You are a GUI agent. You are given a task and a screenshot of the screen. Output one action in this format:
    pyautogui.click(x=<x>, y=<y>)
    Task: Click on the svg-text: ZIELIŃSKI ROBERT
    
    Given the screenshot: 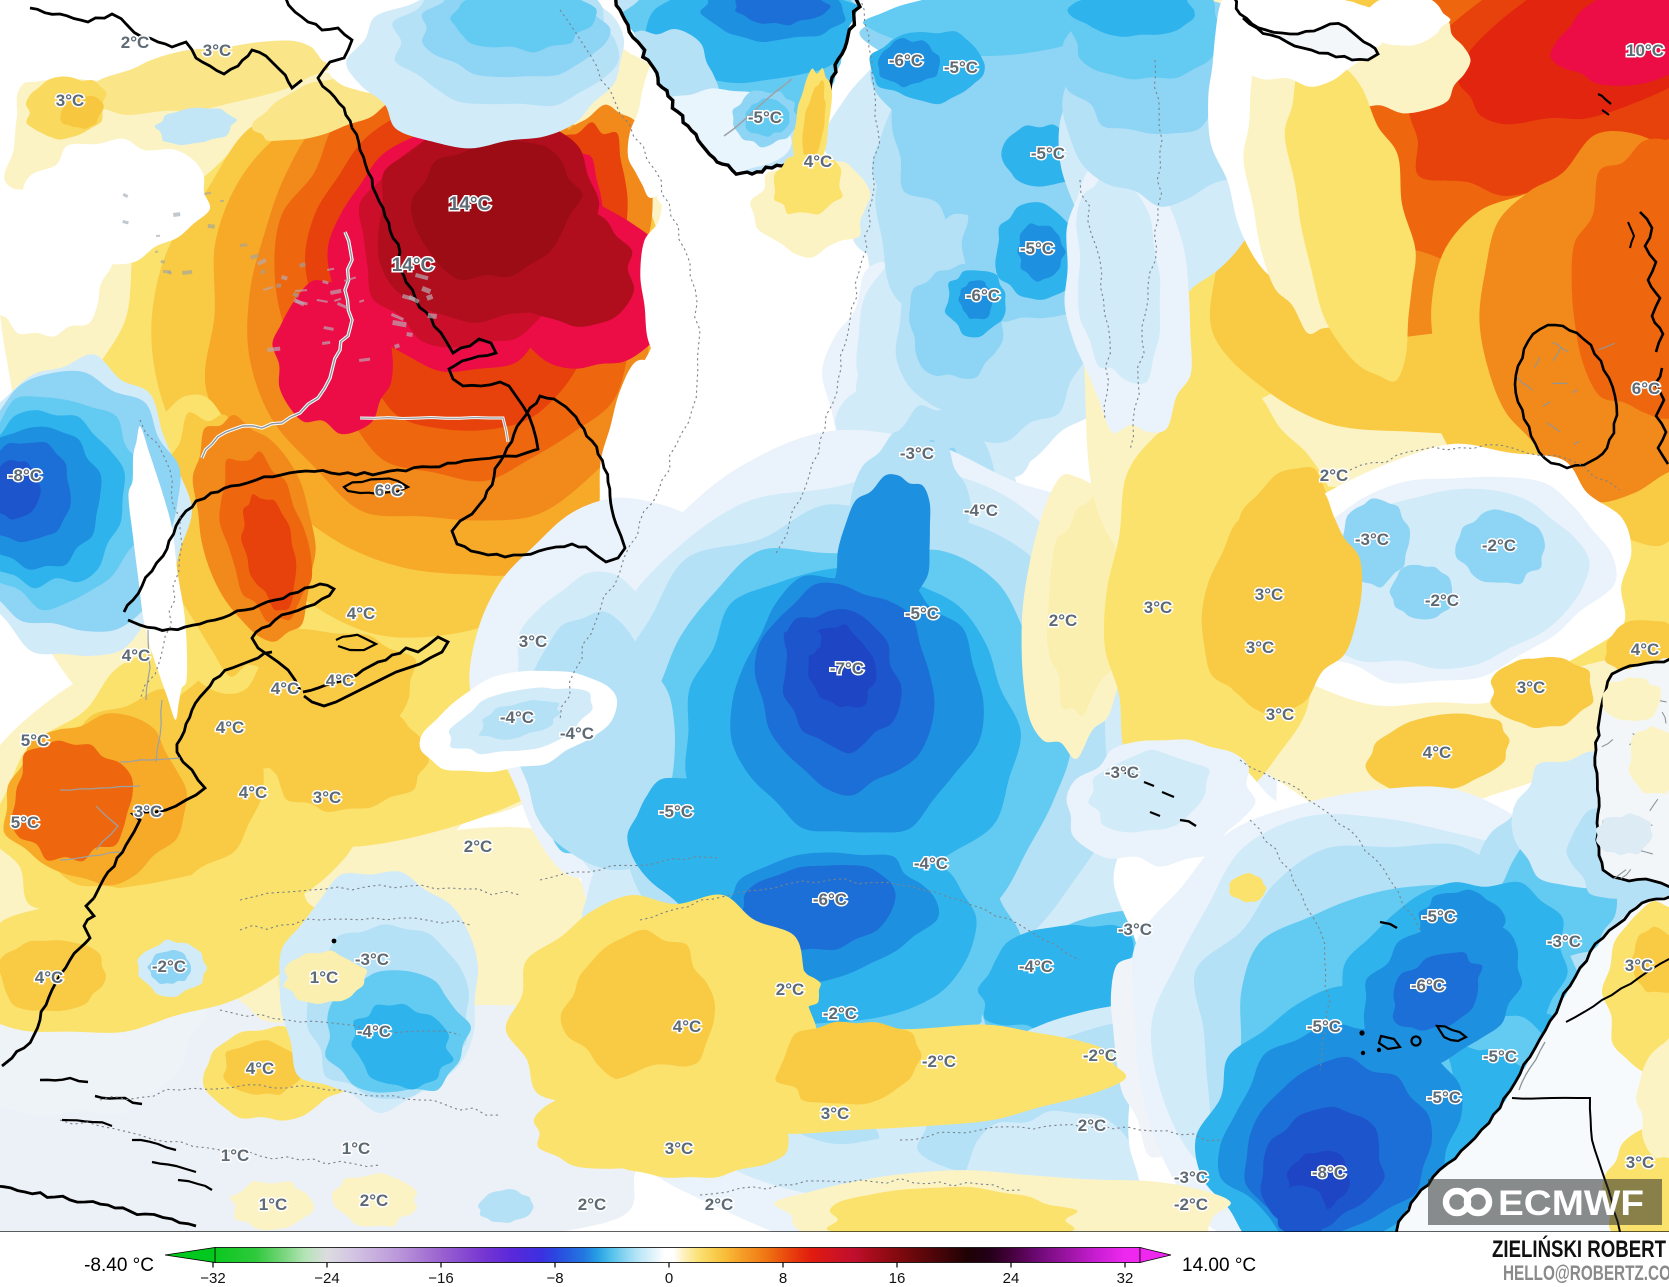 What is the action you would take?
    pyautogui.click(x=1579, y=1249)
    